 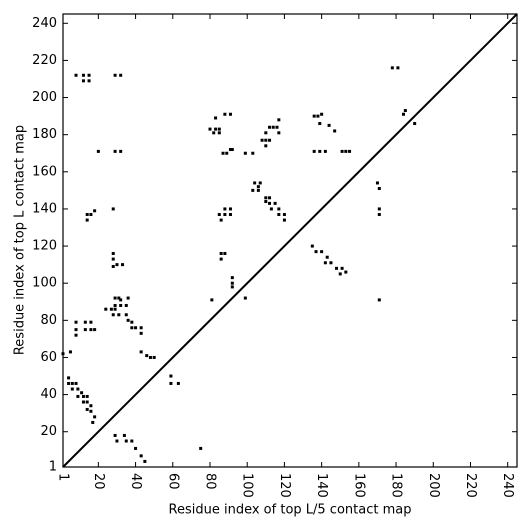 What do you see at coordinates (48, 357) in the screenshot?
I see `y-tick-label: 60` at bounding box center [48, 357].